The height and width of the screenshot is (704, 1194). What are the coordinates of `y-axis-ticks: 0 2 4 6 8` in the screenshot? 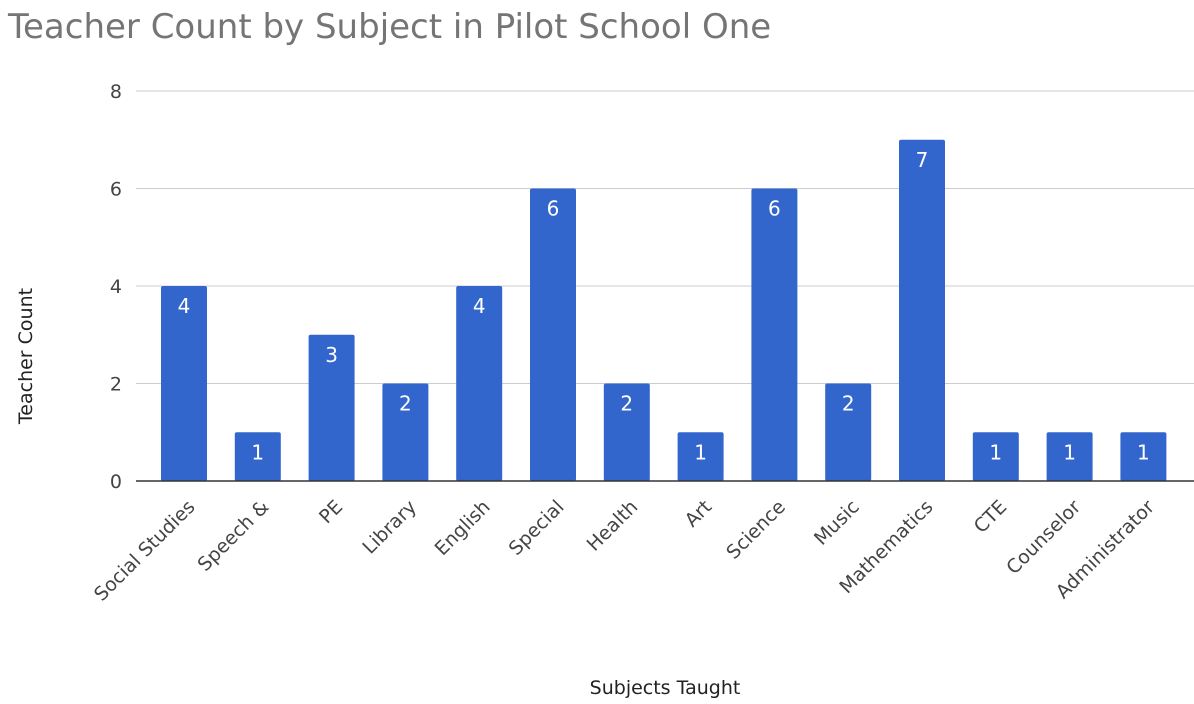 It's located at (116, 287).